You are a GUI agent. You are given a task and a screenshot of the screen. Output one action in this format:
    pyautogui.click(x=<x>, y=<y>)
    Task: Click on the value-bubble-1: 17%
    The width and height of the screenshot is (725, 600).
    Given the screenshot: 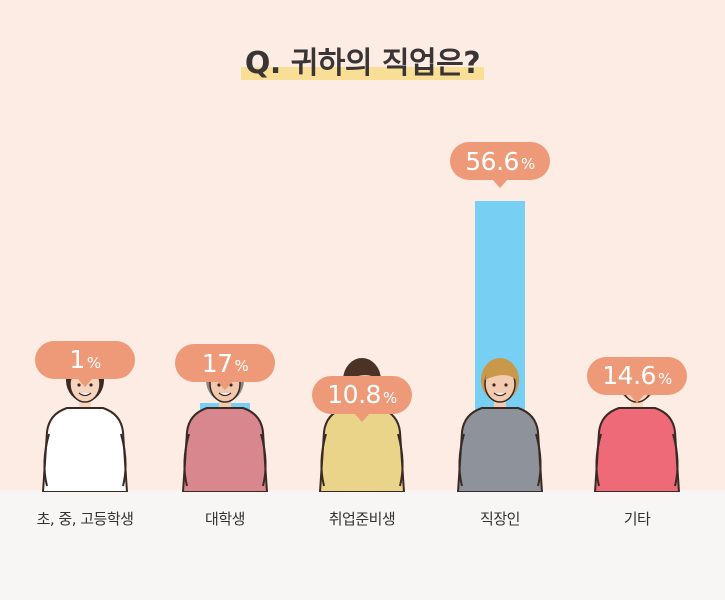 What is the action you would take?
    pyautogui.click(x=225, y=367)
    